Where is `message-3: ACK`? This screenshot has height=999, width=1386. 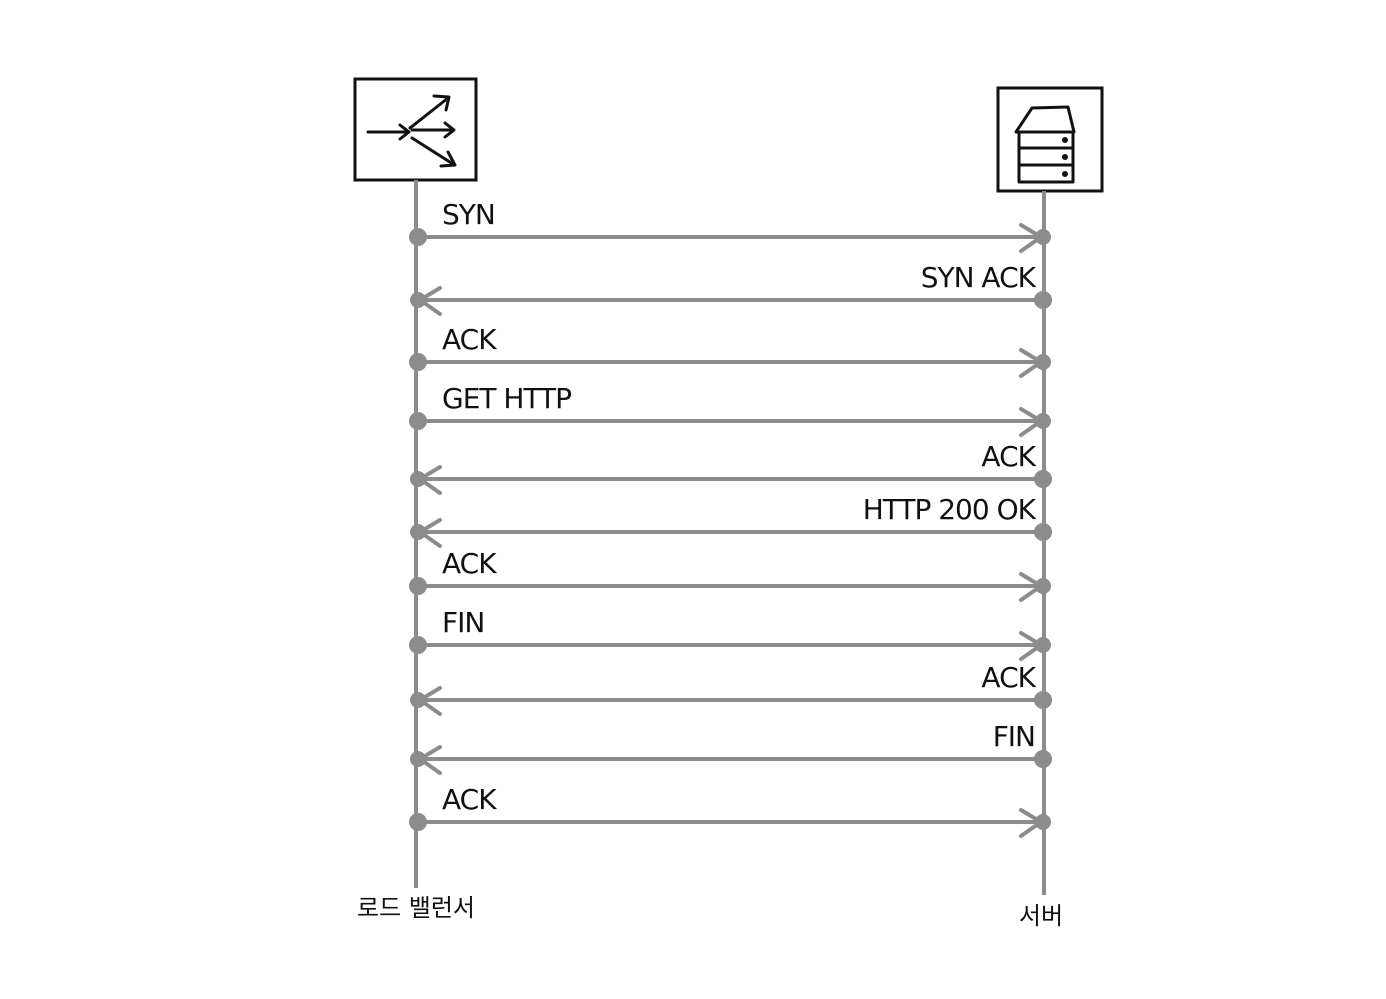
message-3: ACK is located at coordinates (730, 350).